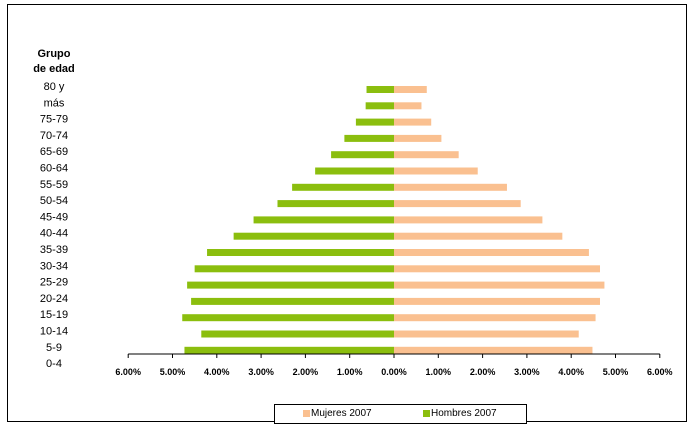 The height and width of the screenshot is (428, 700). I want to click on age-label: 30-34, so click(54, 266).